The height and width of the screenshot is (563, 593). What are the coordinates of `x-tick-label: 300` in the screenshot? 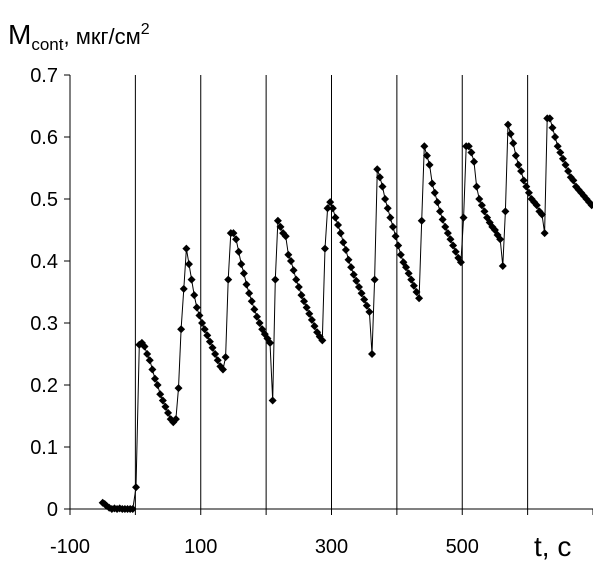 It's located at (331, 547).